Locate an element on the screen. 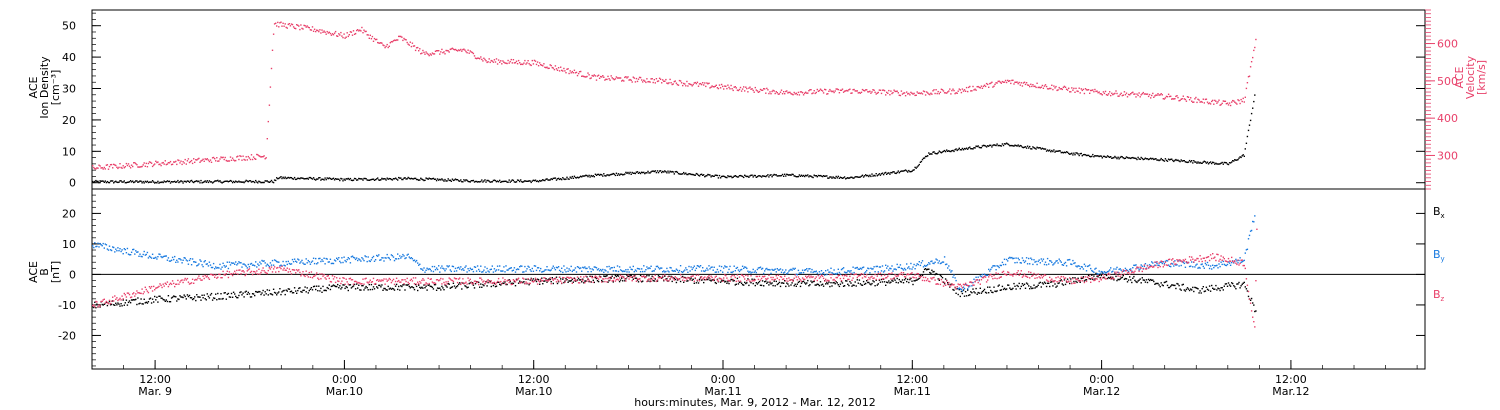  left-tick-label: 0 is located at coordinates (72, 183).